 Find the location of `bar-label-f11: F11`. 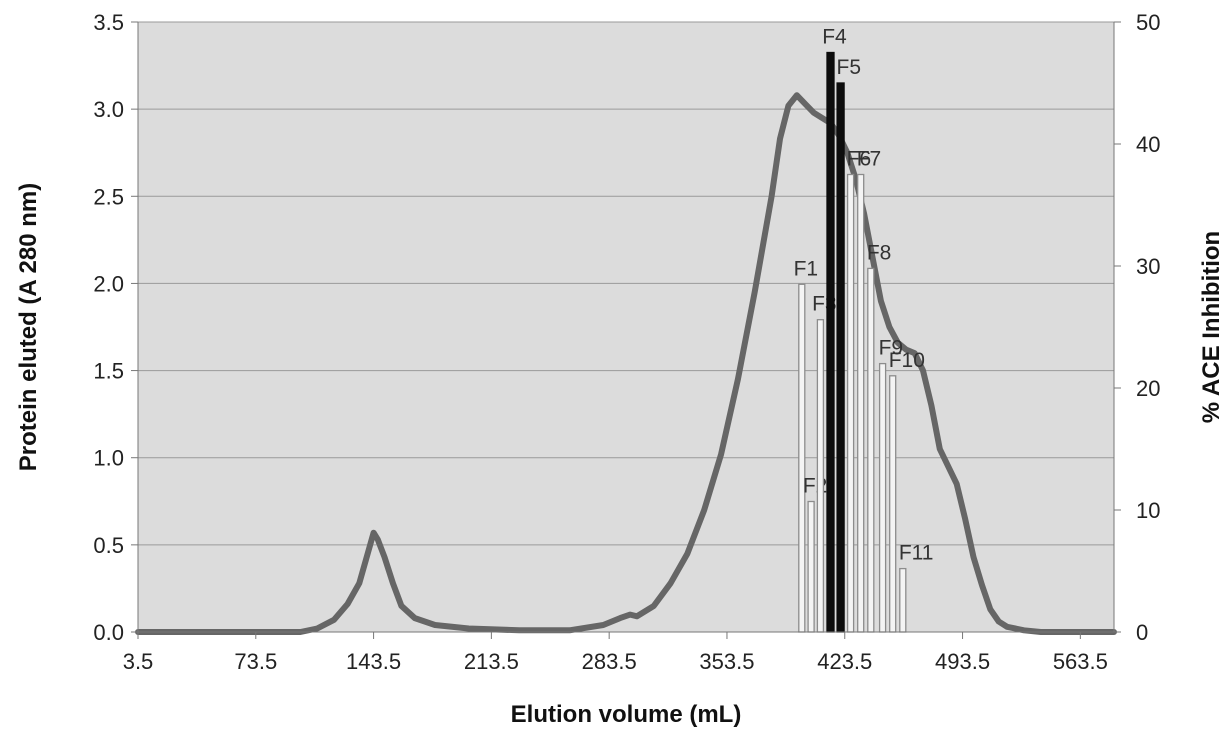

bar-label-f11: F11 is located at coordinates (916, 553).